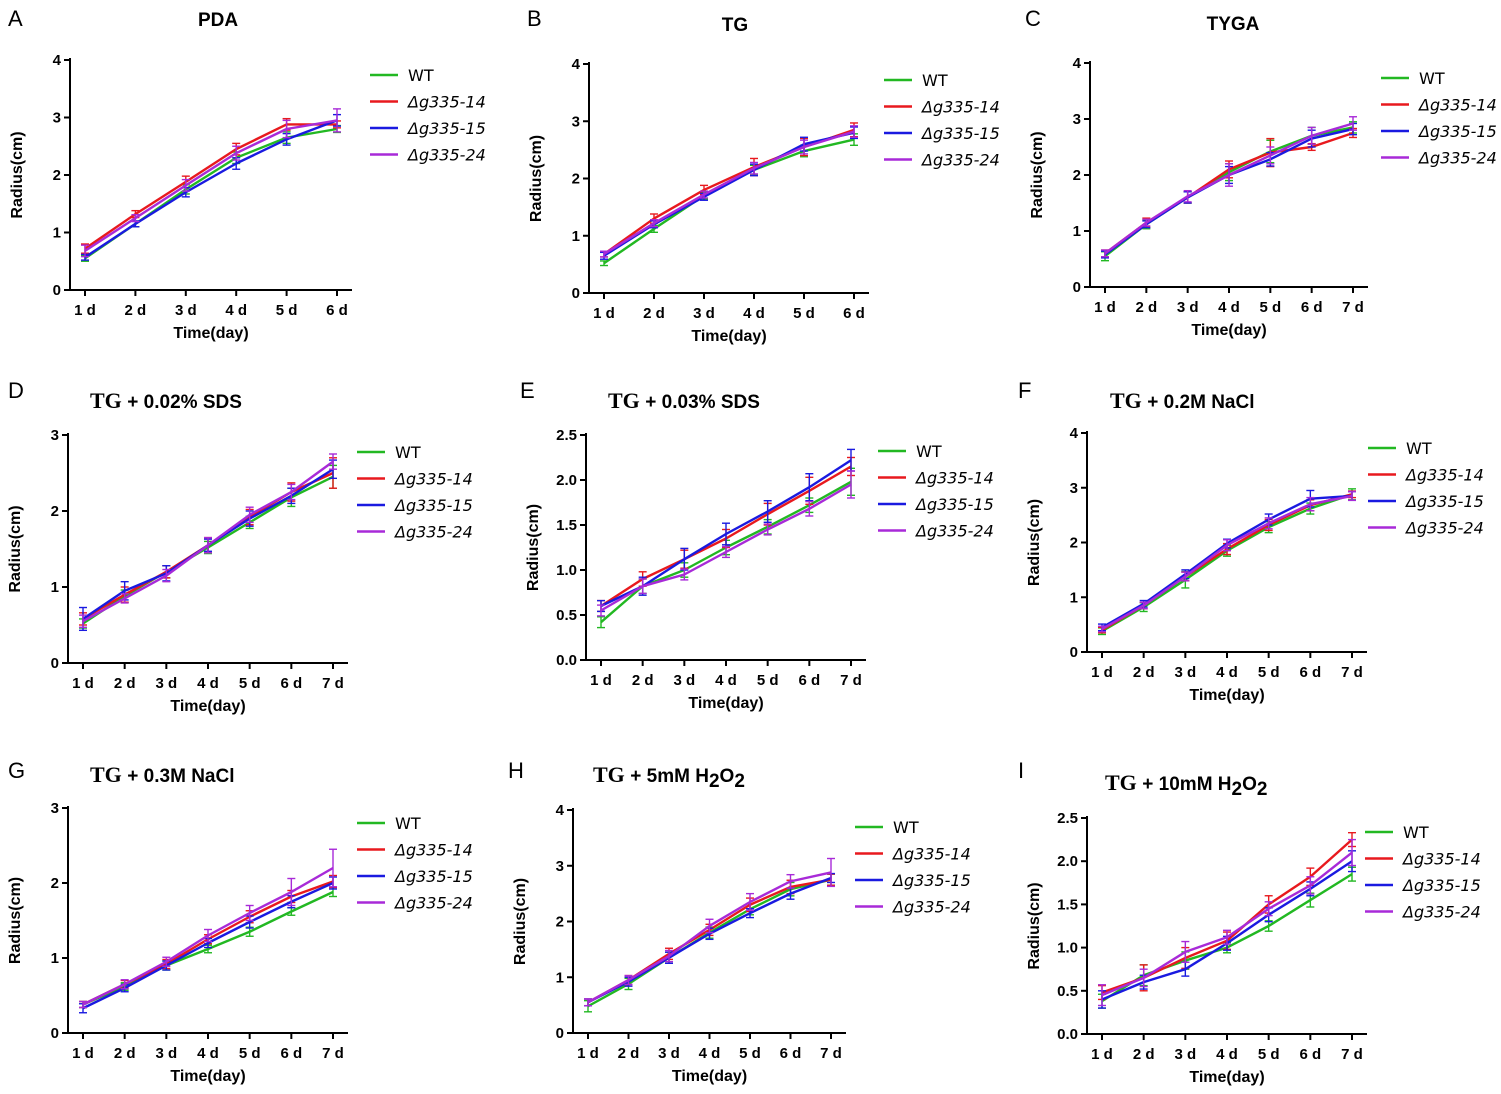  What do you see at coordinates (754, 313) in the screenshot?
I see `x-tick-label: 4 d` at bounding box center [754, 313].